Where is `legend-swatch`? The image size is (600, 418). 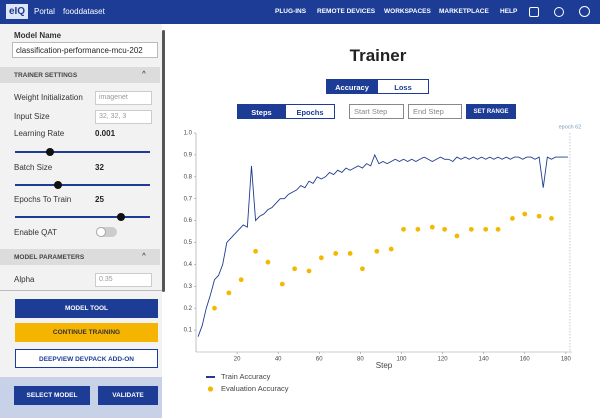
legend-swatch is located at coordinates (210, 389).